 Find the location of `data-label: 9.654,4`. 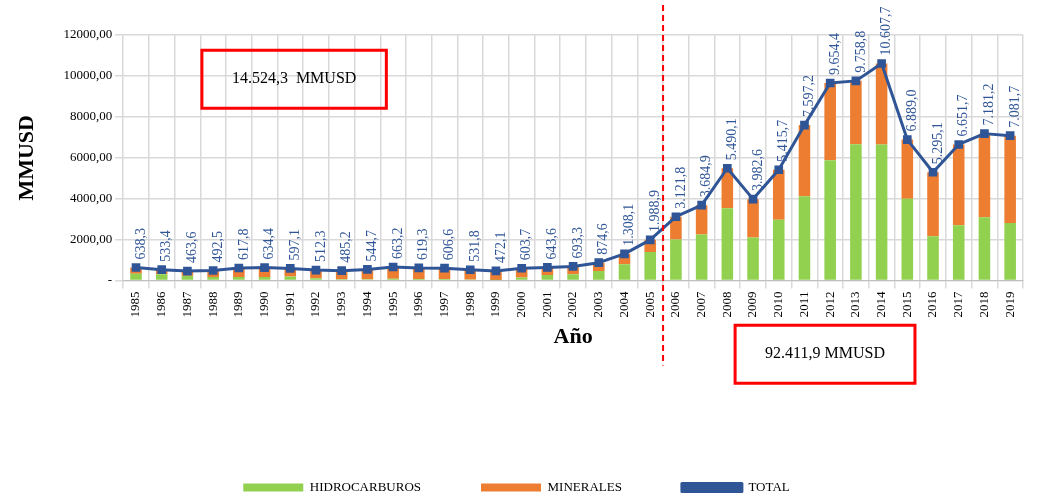

data-label: 9.654,4 is located at coordinates (834, 54).